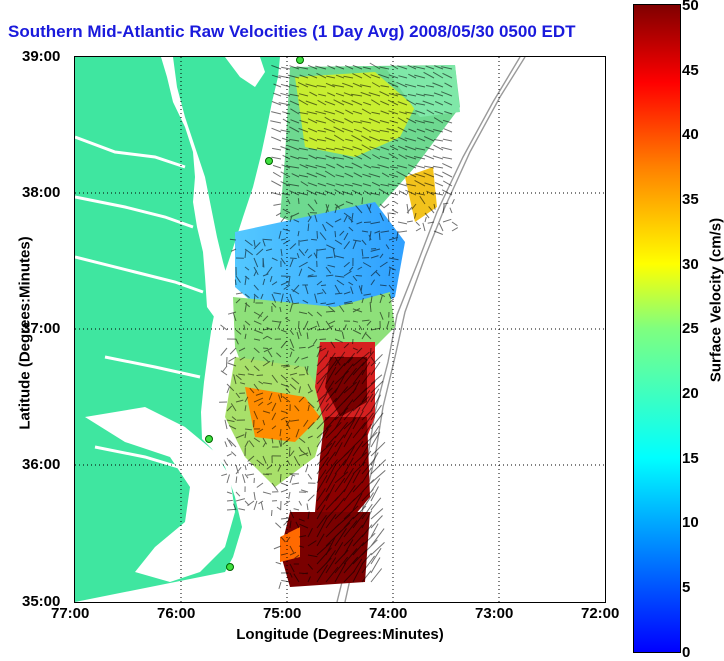  What do you see at coordinates (41, 464) in the screenshot?
I see `y-tick: 36:00` at bounding box center [41, 464].